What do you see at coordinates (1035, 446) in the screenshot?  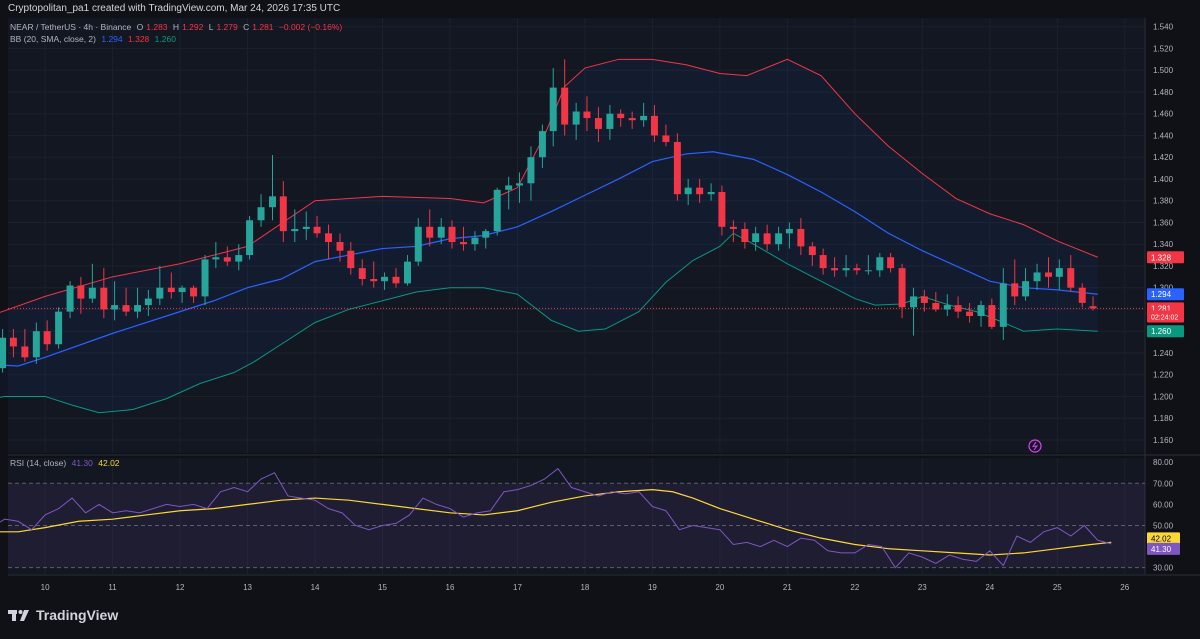 I see `lightning-icon` at bounding box center [1035, 446].